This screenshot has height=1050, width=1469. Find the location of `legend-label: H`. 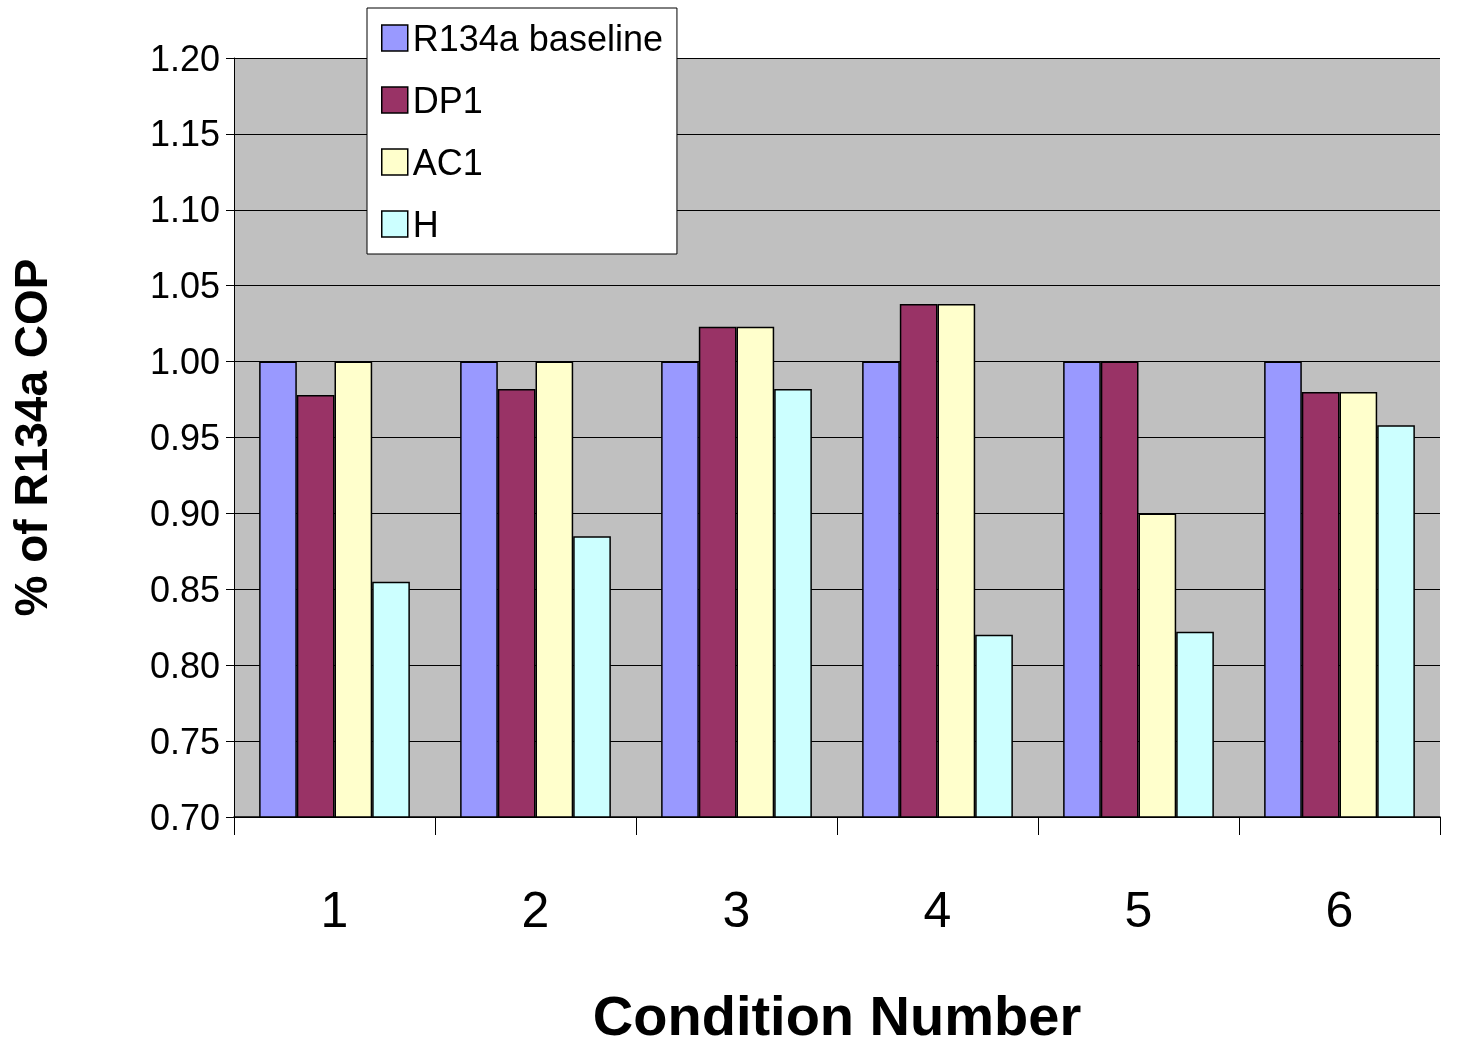

legend-label: H is located at coordinates (425, 224).